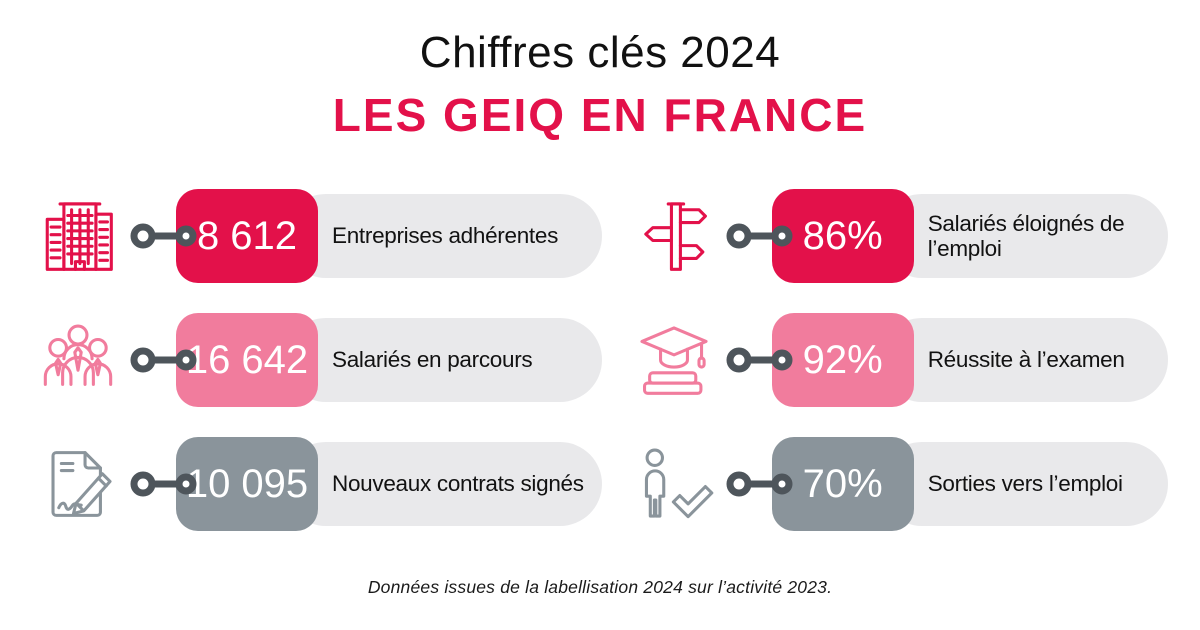 Image resolution: width=1200 pixels, height=630 pixels. I want to click on stat-value: 92%, so click(842, 359).